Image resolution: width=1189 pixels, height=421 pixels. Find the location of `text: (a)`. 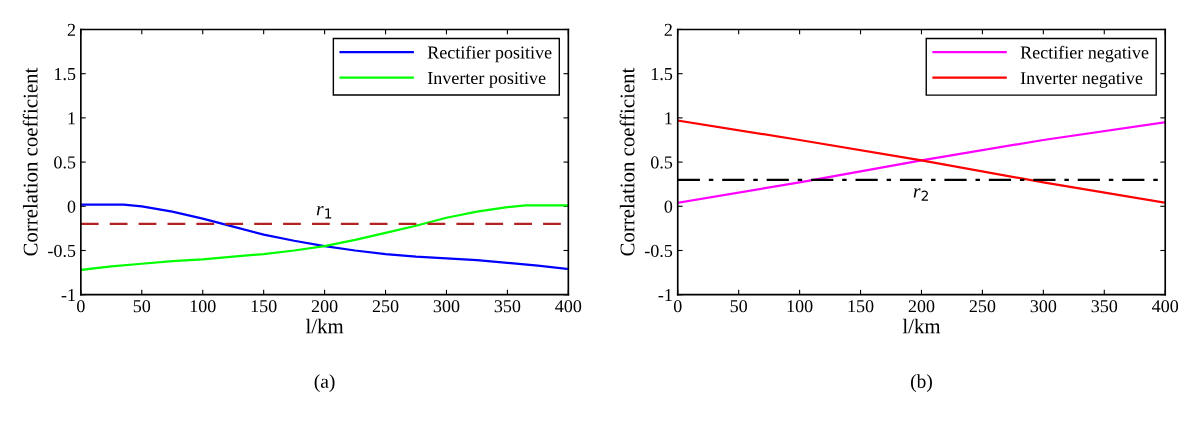

text: (a) is located at coordinates (324, 383).